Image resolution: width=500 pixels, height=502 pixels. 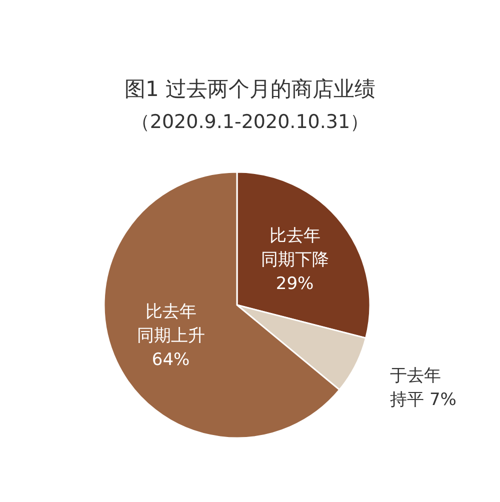 What do you see at coordinates (250, 122) in the screenshot?
I see `chart-subtitle: （2020.9.1-2020.10.31）` at bounding box center [250, 122].